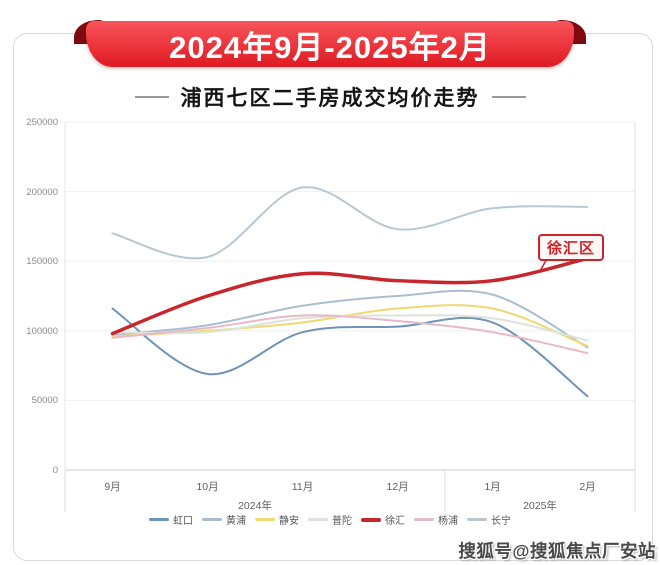  Describe the element at coordinates (42, 192) in the screenshot. I see `y-tick-label: 200000` at that location.